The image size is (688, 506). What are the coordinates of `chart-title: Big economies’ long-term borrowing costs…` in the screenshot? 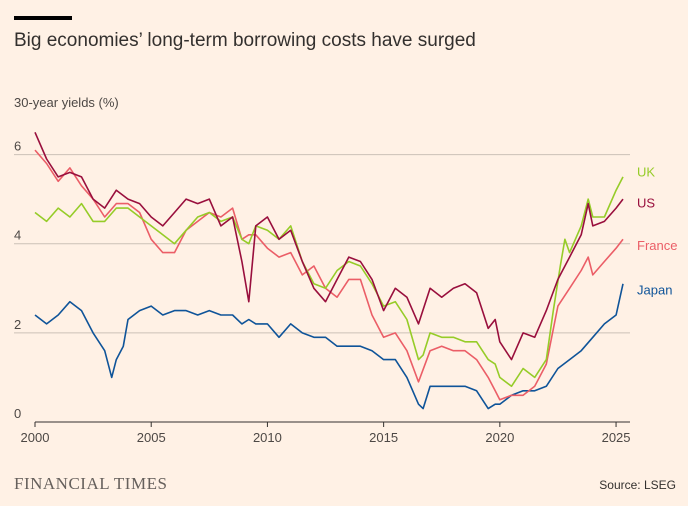 It's located at (245, 40).